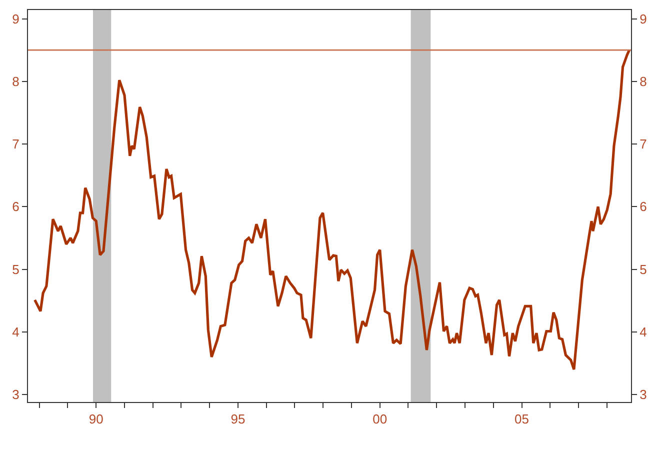 Image resolution: width=663 pixels, height=452 pixels. I want to click on x-tick-label: 00, so click(380, 419).